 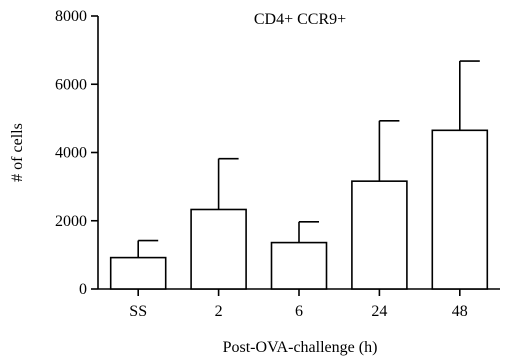 I want to click on y-tick-label: 8000, so click(x=71, y=16).